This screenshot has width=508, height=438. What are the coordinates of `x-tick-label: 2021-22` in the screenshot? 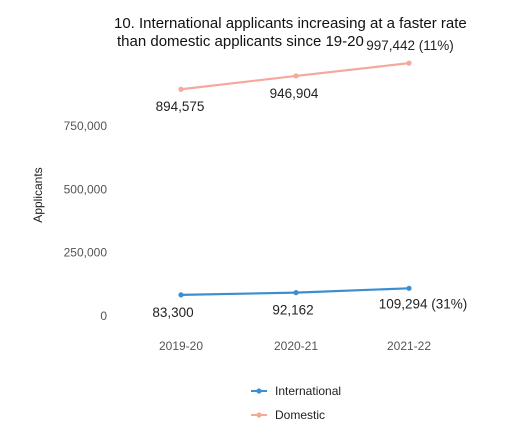 It's located at (409, 346).